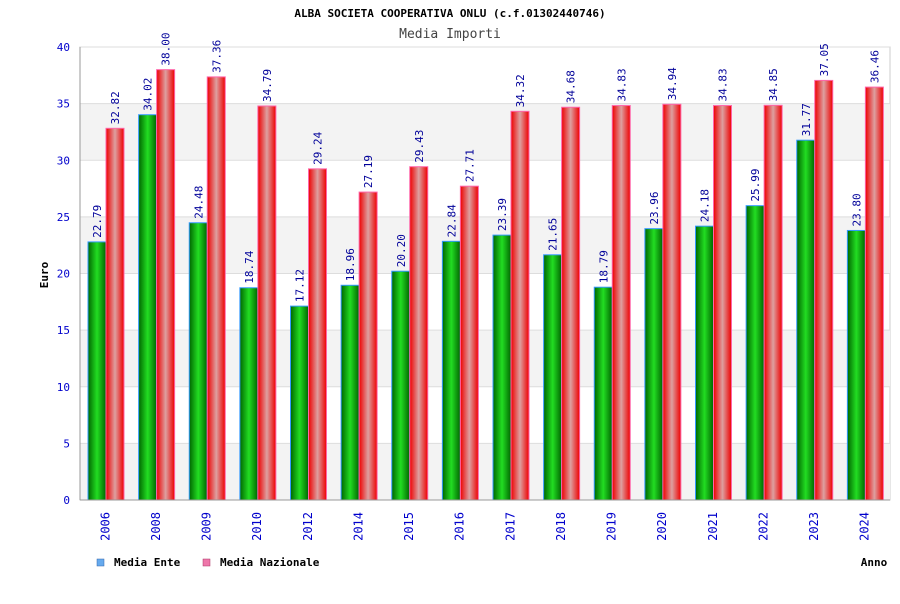 The width and height of the screenshot is (900, 604). What do you see at coordinates (147, 562) in the screenshot?
I see `legend-label-ente: Media Ente` at bounding box center [147, 562].